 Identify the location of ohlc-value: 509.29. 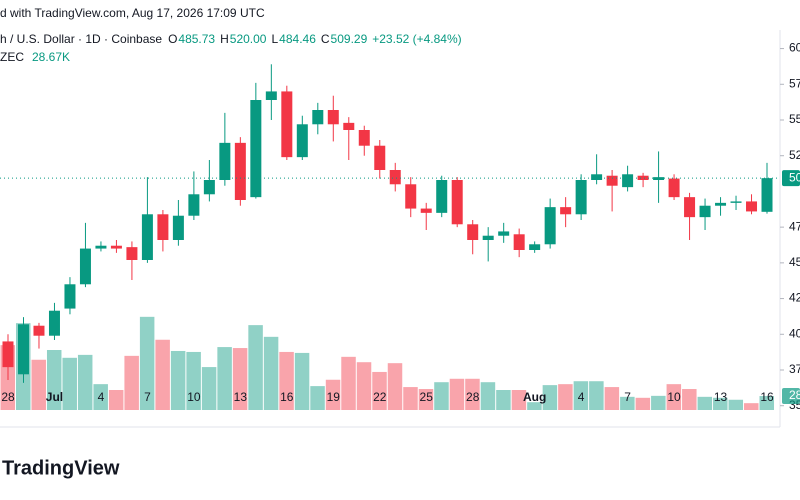
(349, 39).